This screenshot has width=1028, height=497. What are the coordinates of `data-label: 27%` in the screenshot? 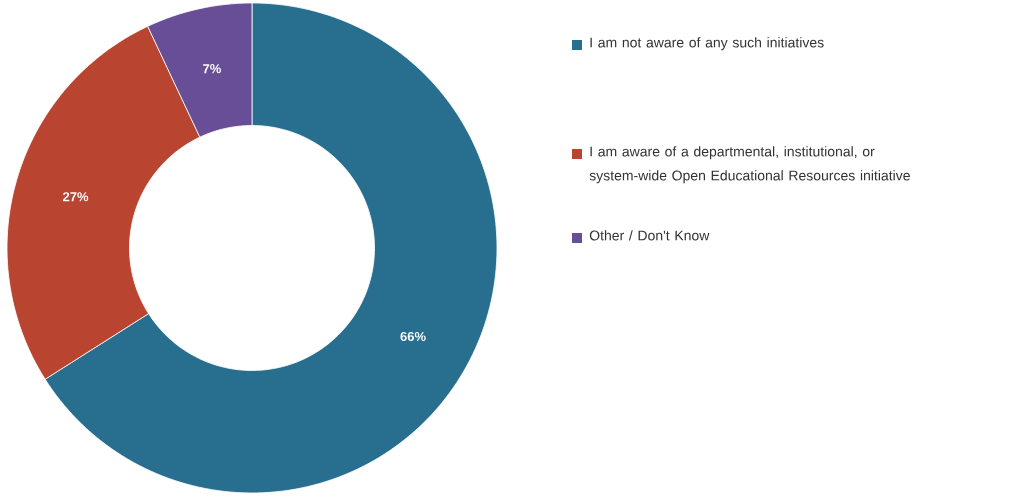 It's located at (76, 197).